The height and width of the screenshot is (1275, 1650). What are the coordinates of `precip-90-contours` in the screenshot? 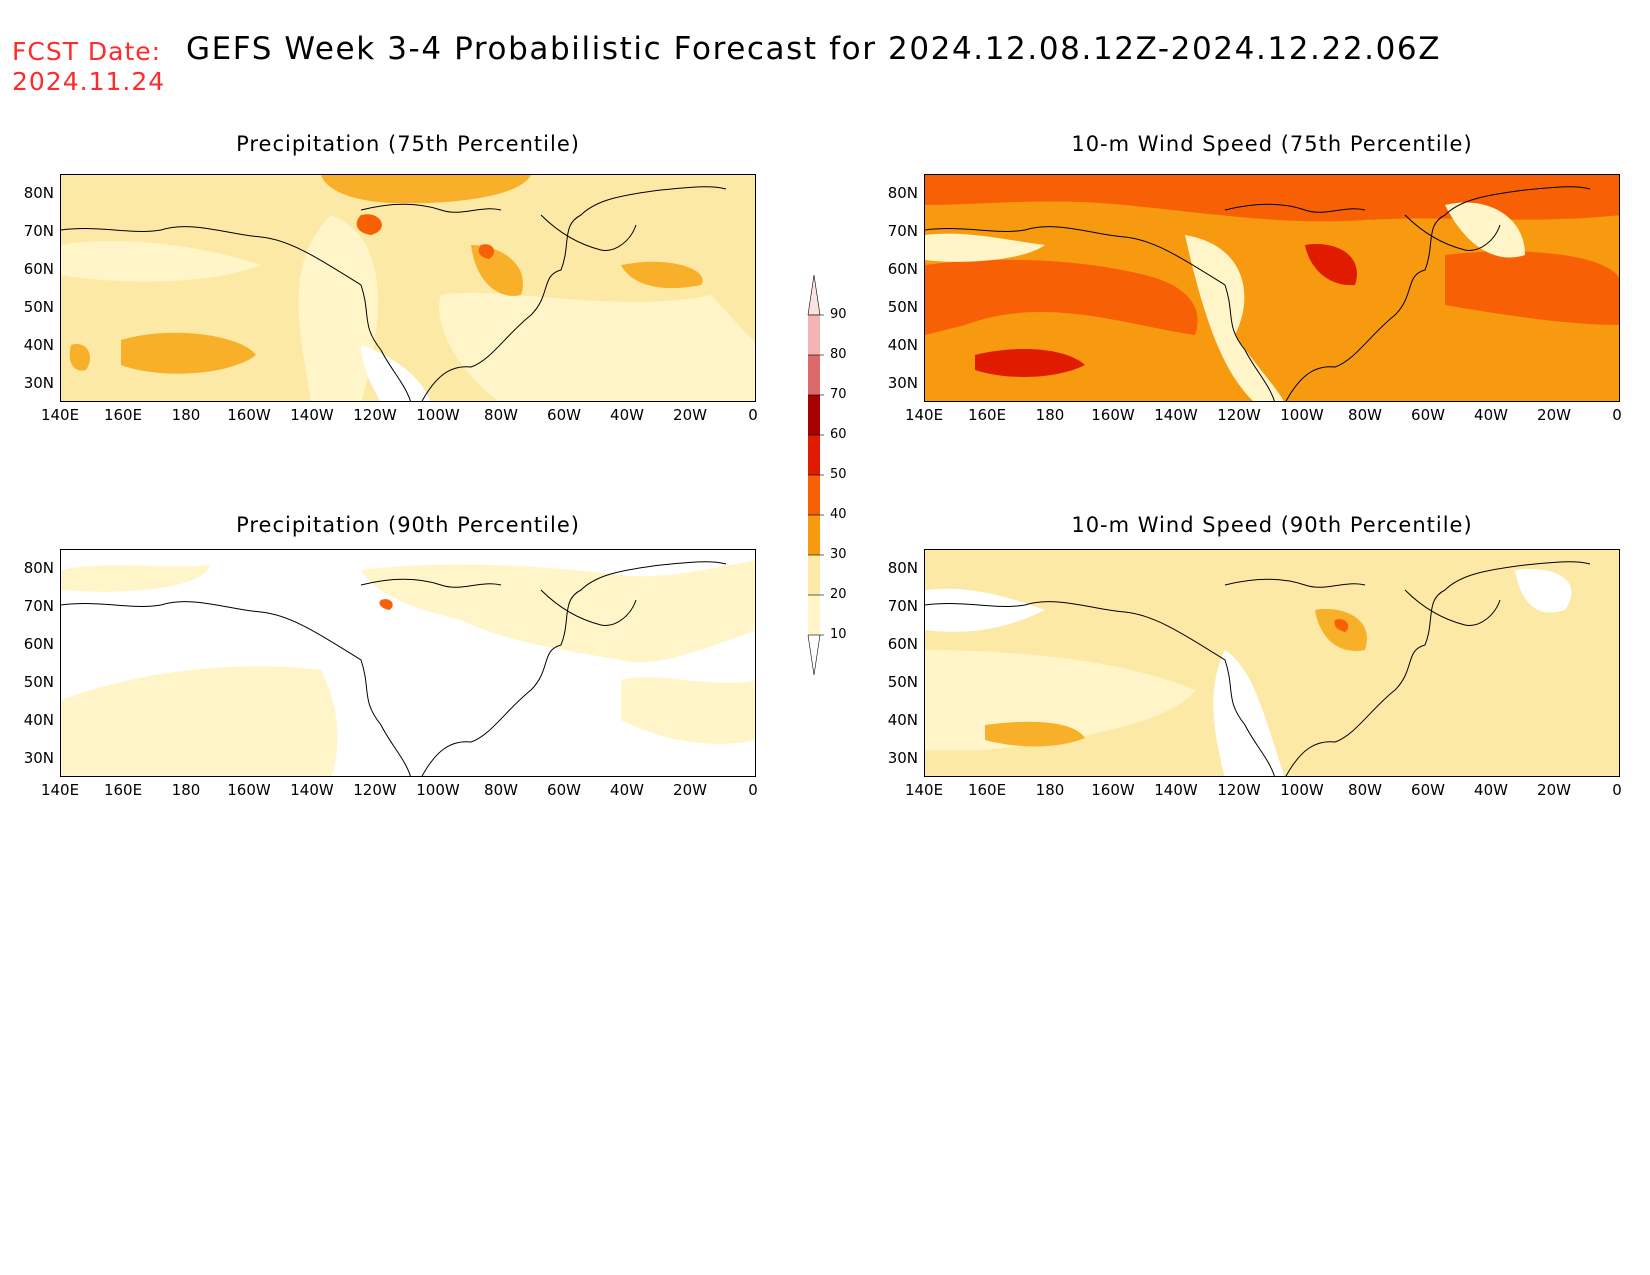 It's located at (408, 663).